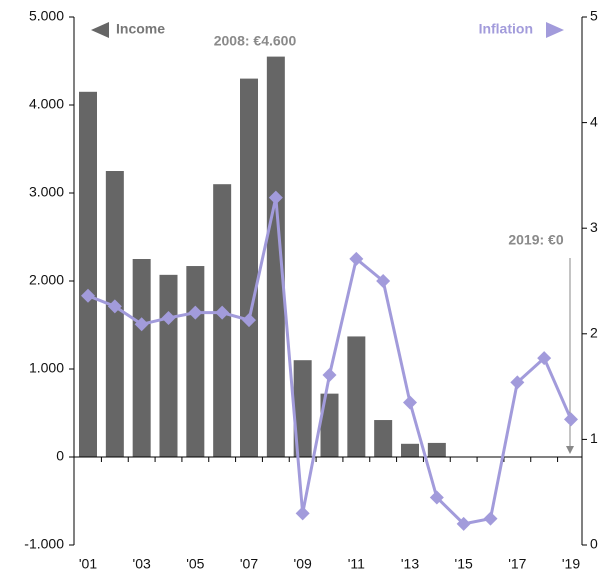 This screenshot has height=576, width=609. I want to click on y2-tick-label: 0, so click(594, 544).